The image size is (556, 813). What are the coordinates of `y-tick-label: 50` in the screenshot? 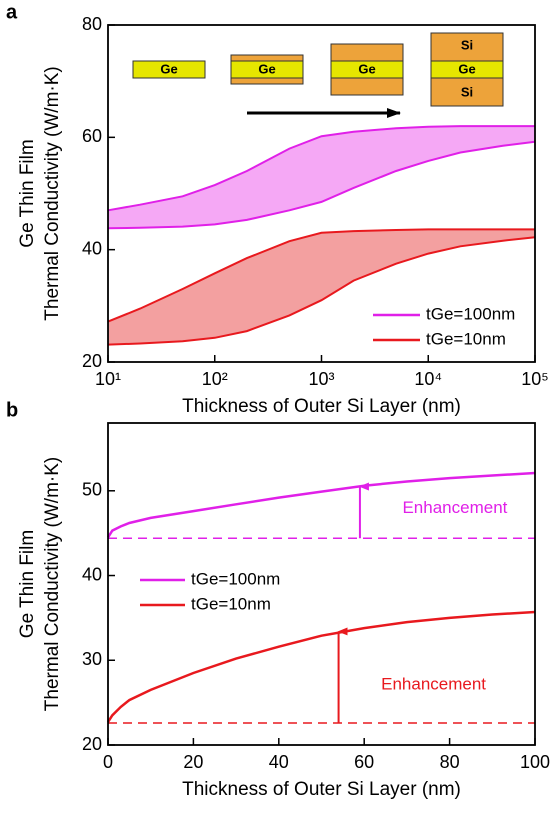 It's located at (92, 490).